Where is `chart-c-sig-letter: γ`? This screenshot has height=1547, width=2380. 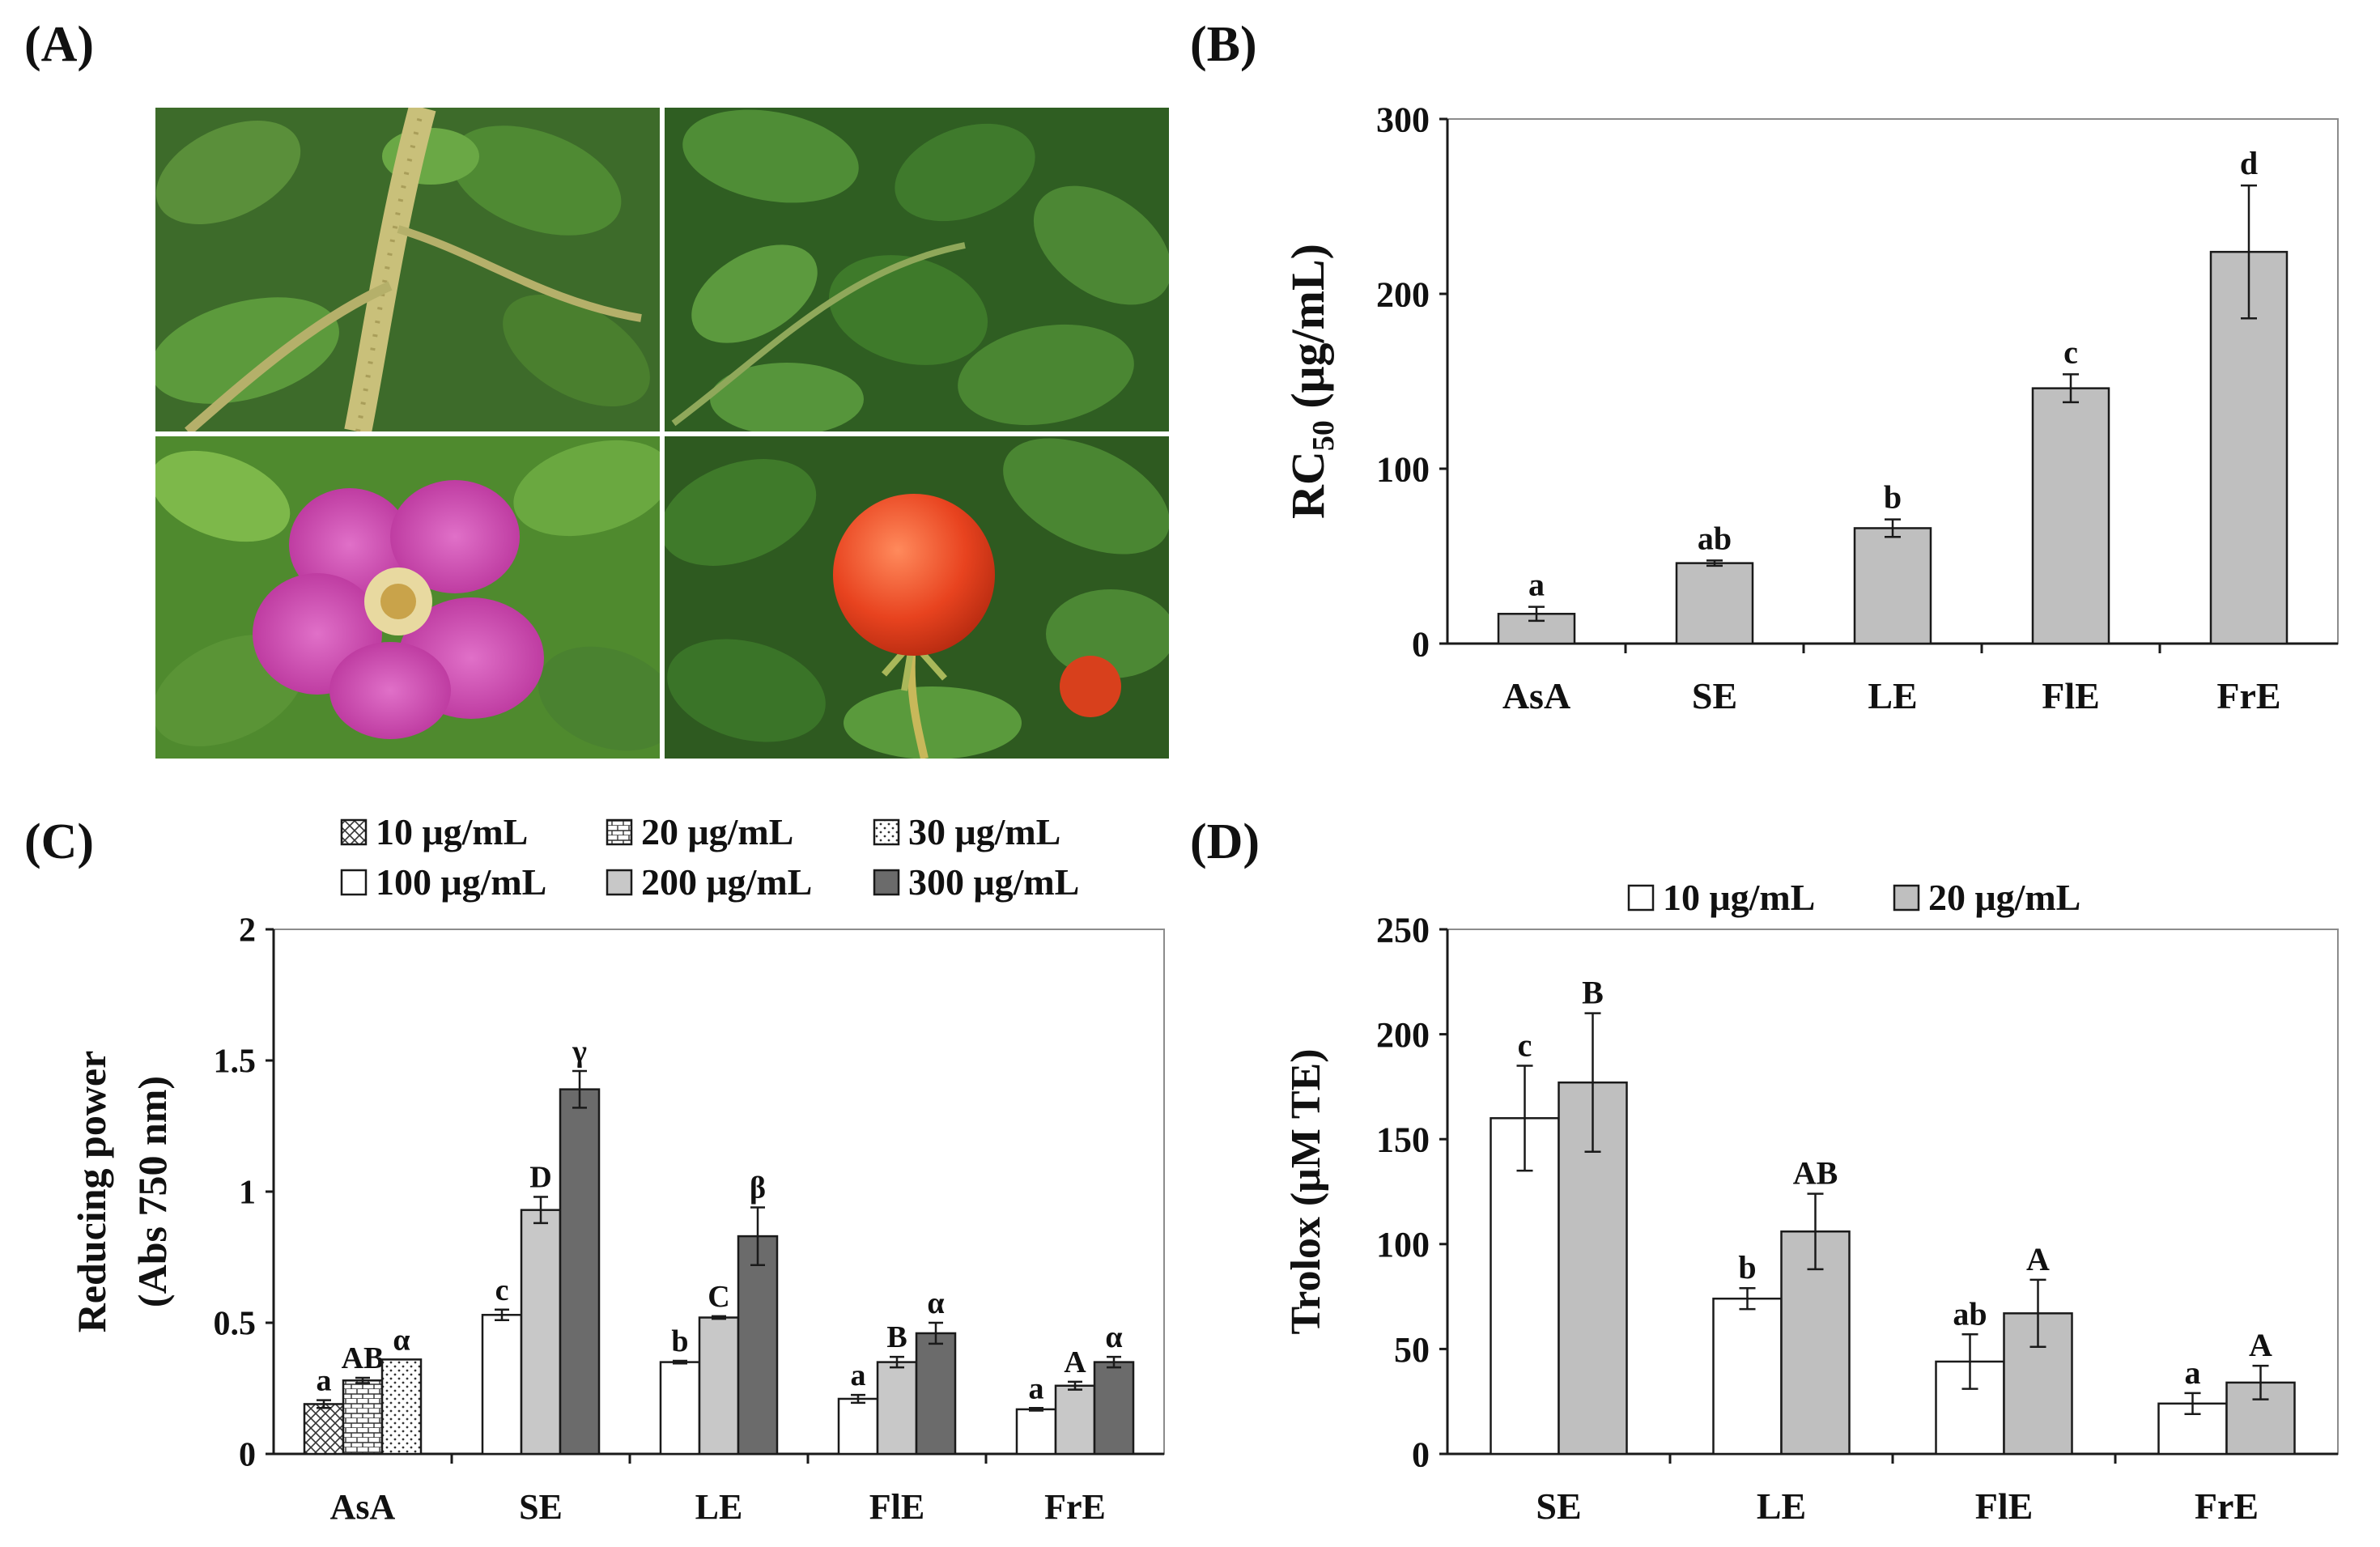 chart-c-sig-letter: γ is located at coordinates (579, 1052).